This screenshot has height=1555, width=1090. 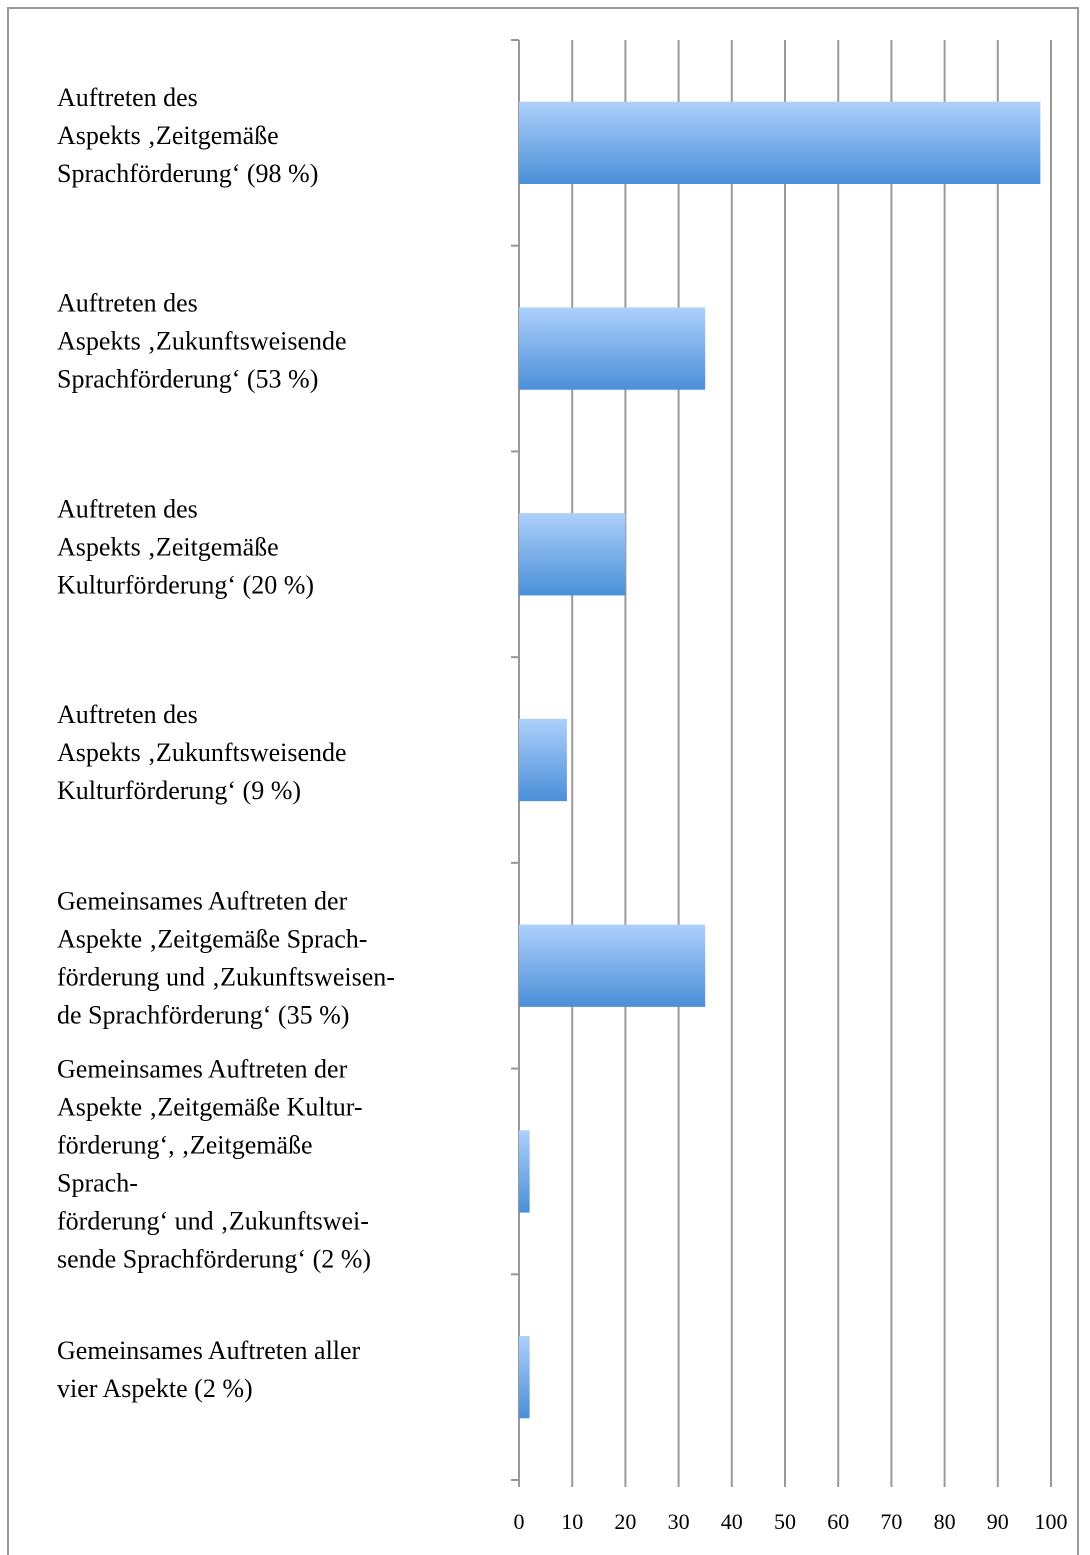 What do you see at coordinates (679, 1521) in the screenshot?
I see `x-tick-label: 30` at bounding box center [679, 1521].